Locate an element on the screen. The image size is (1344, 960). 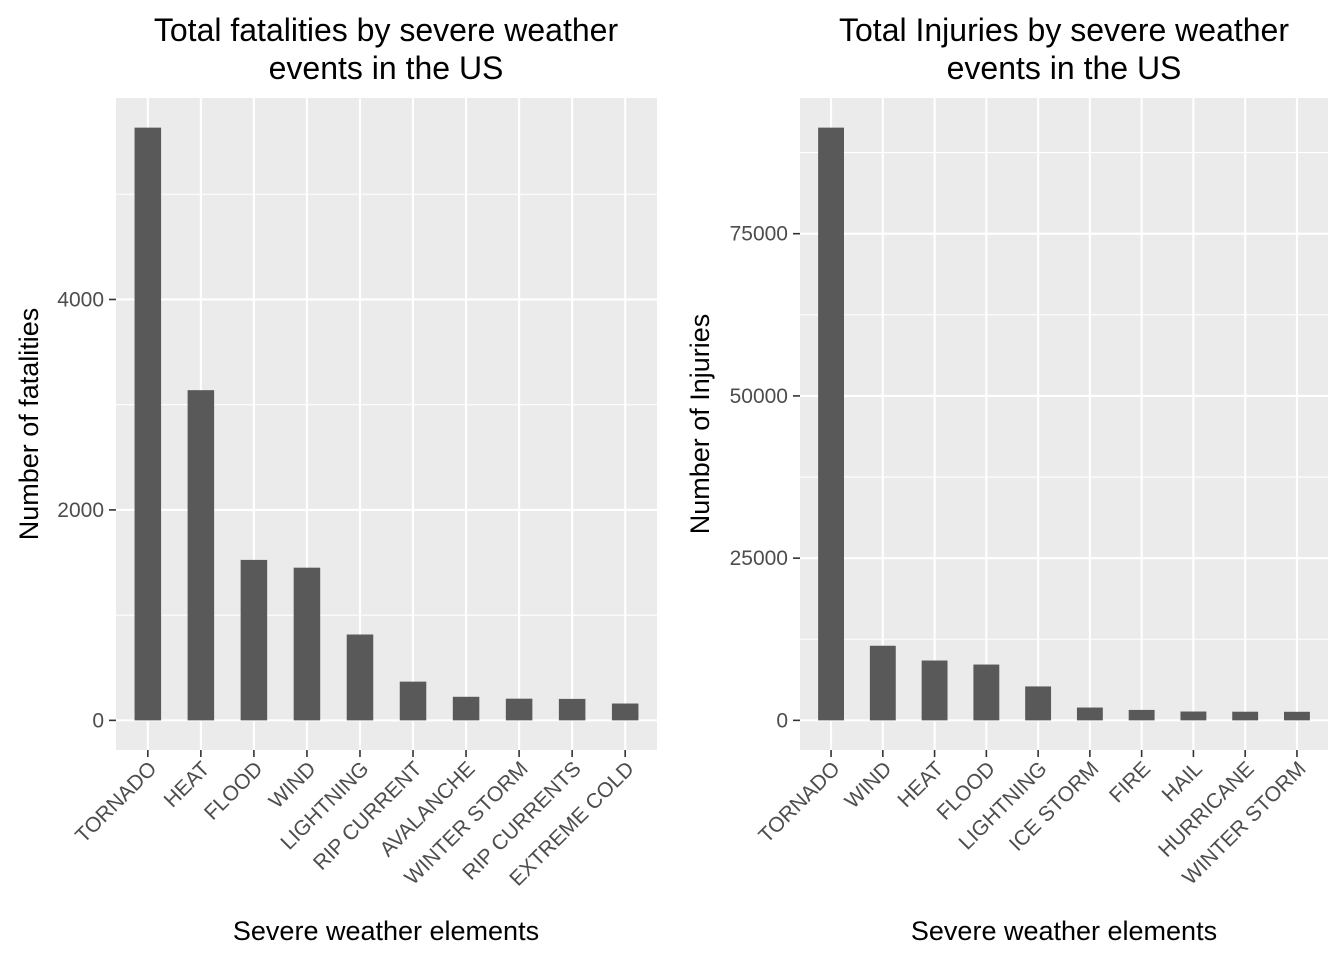
fatalities-bar-flood is located at coordinates (254, 640).